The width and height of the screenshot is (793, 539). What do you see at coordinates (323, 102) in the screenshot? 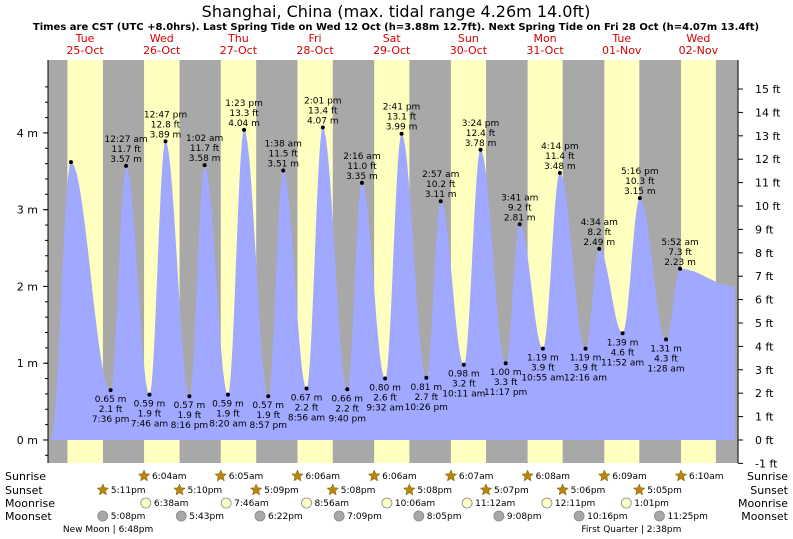
I see `high-tide-label: 2:01 pm` at bounding box center [323, 102].